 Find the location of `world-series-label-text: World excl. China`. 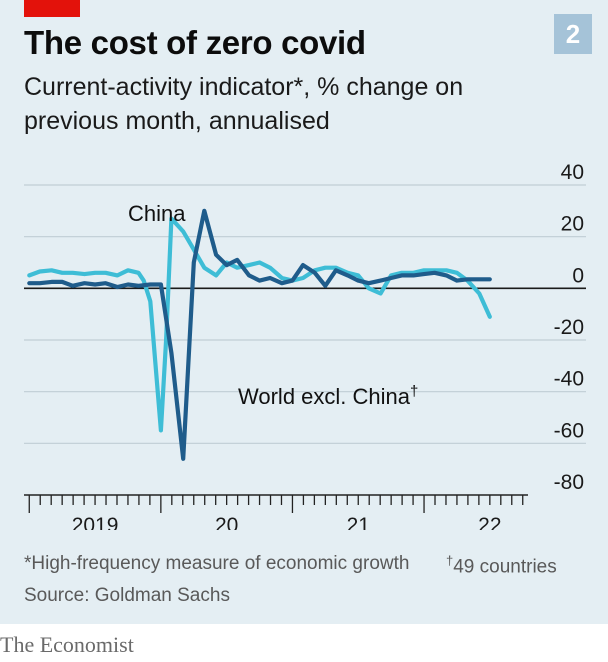

world-series-label-text: World excl. China is located at coordinates (324, 396).